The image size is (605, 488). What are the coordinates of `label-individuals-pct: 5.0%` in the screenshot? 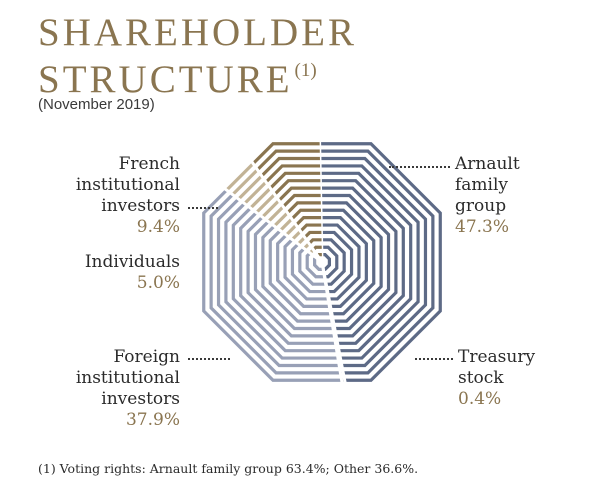 It's located at (158, 283).